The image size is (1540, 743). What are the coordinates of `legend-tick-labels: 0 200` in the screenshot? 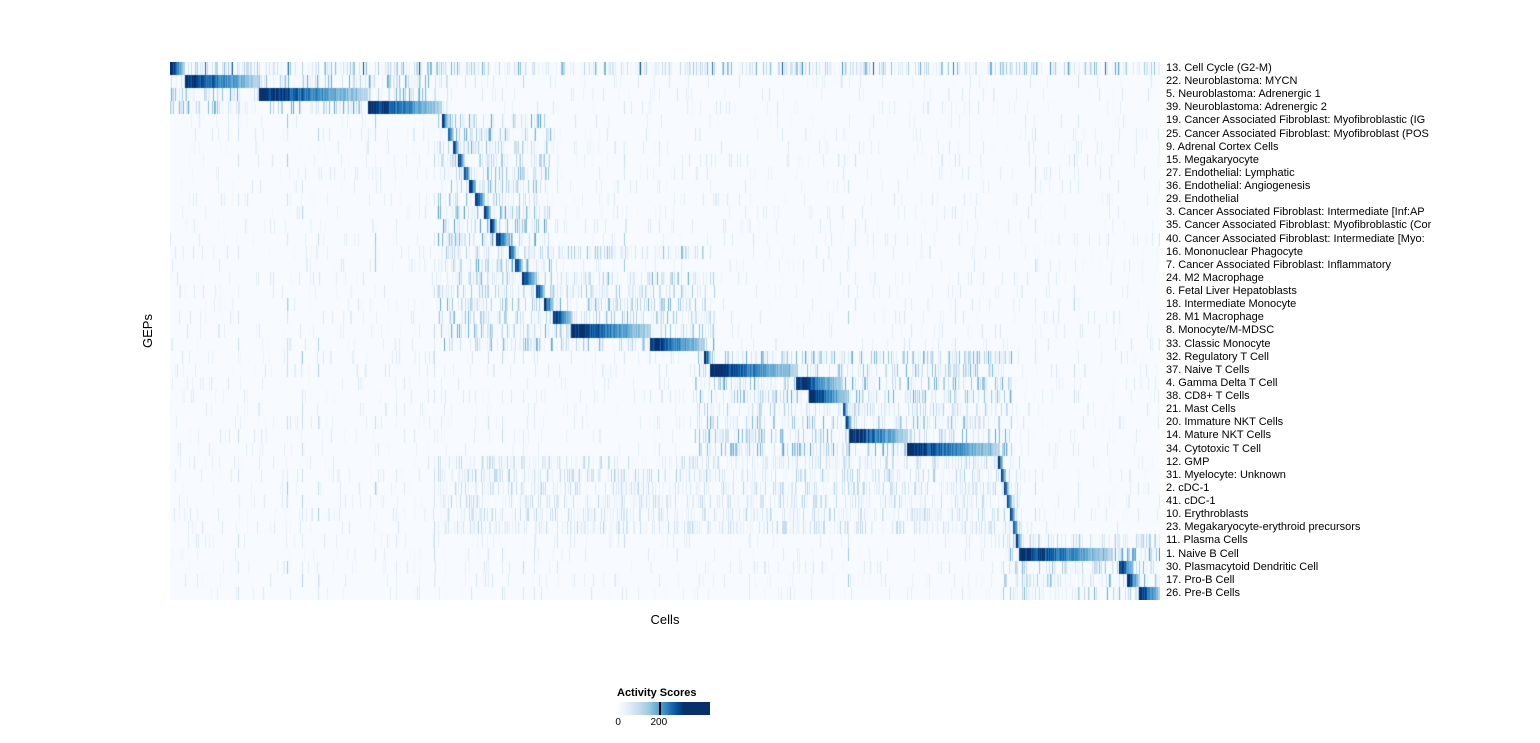 It's located at (662, 724).